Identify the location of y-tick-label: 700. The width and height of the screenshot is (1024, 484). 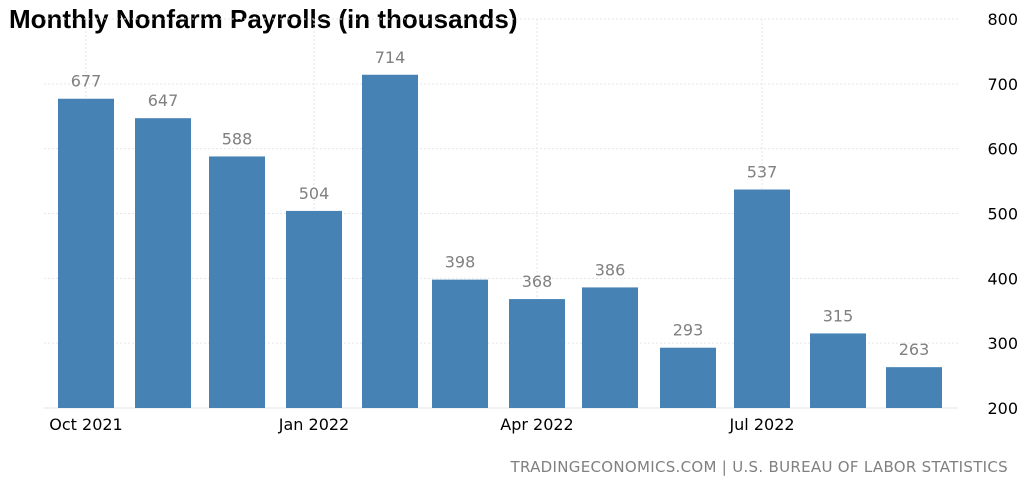
(1002, 84).